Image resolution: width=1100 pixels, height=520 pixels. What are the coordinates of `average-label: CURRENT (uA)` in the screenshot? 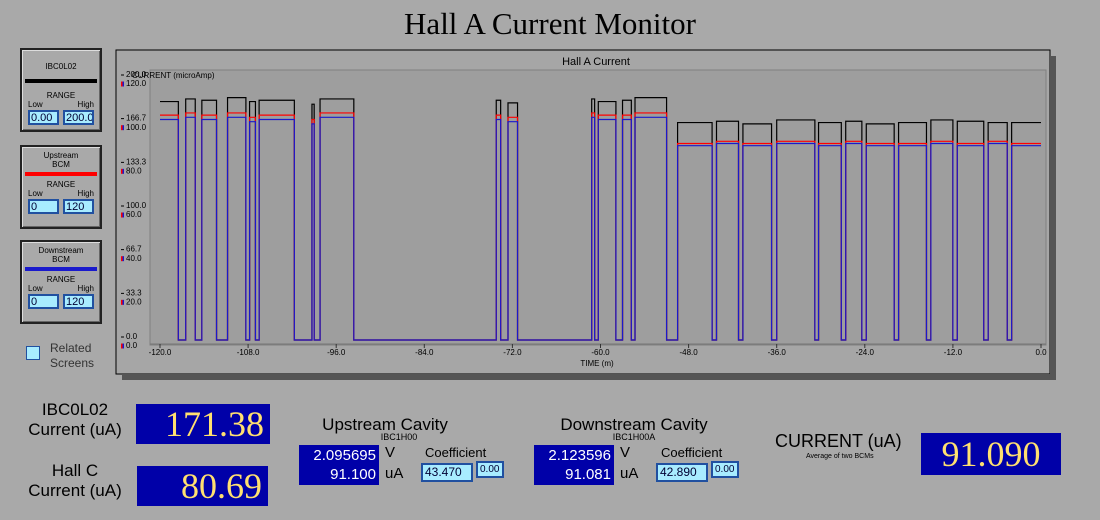 It's located at (838, 441).